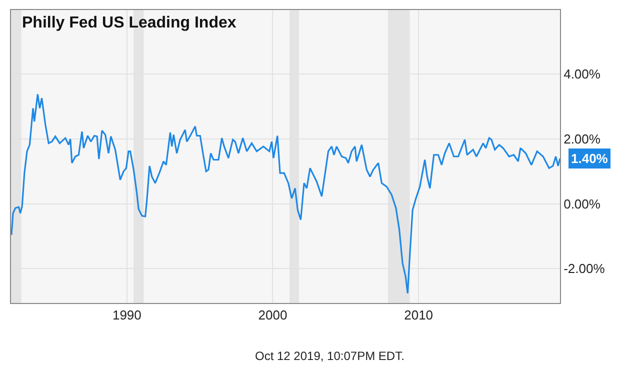 This screenshot has width=635, height=366. Describe the element at coordinates (582, 74) in the screenshot. I see `y-tick-label: 4.00%` at that location.